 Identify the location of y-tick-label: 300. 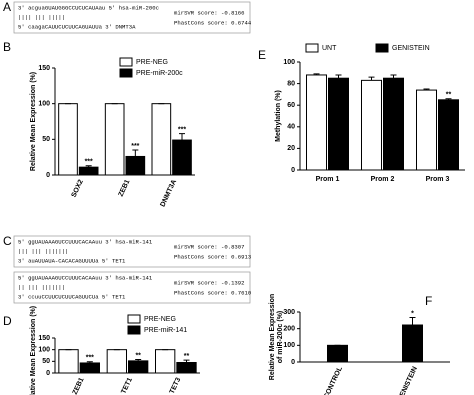
(289, 312).